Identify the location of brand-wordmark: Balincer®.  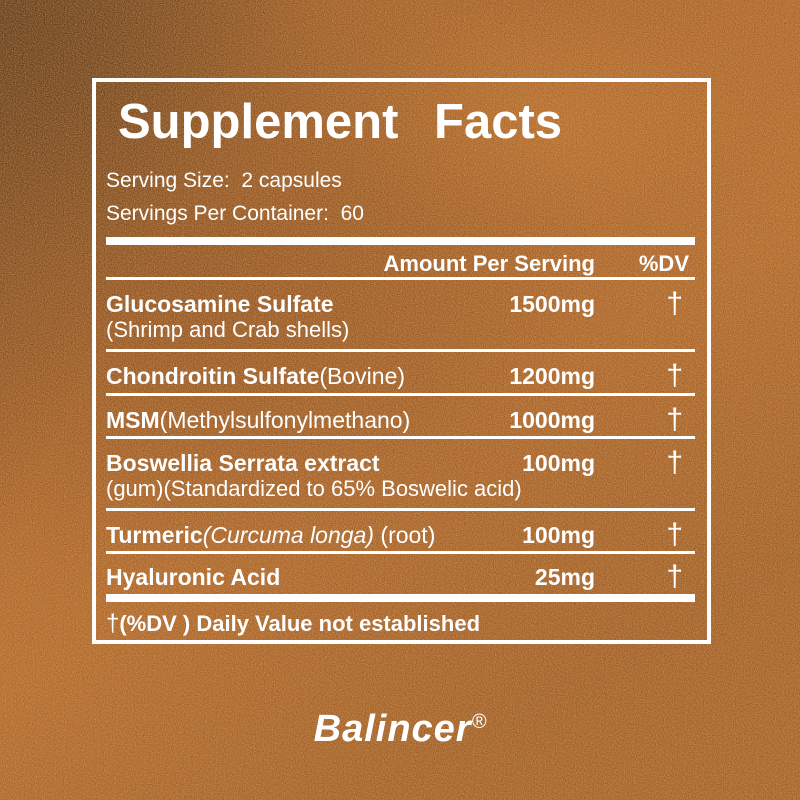
(400, 732).